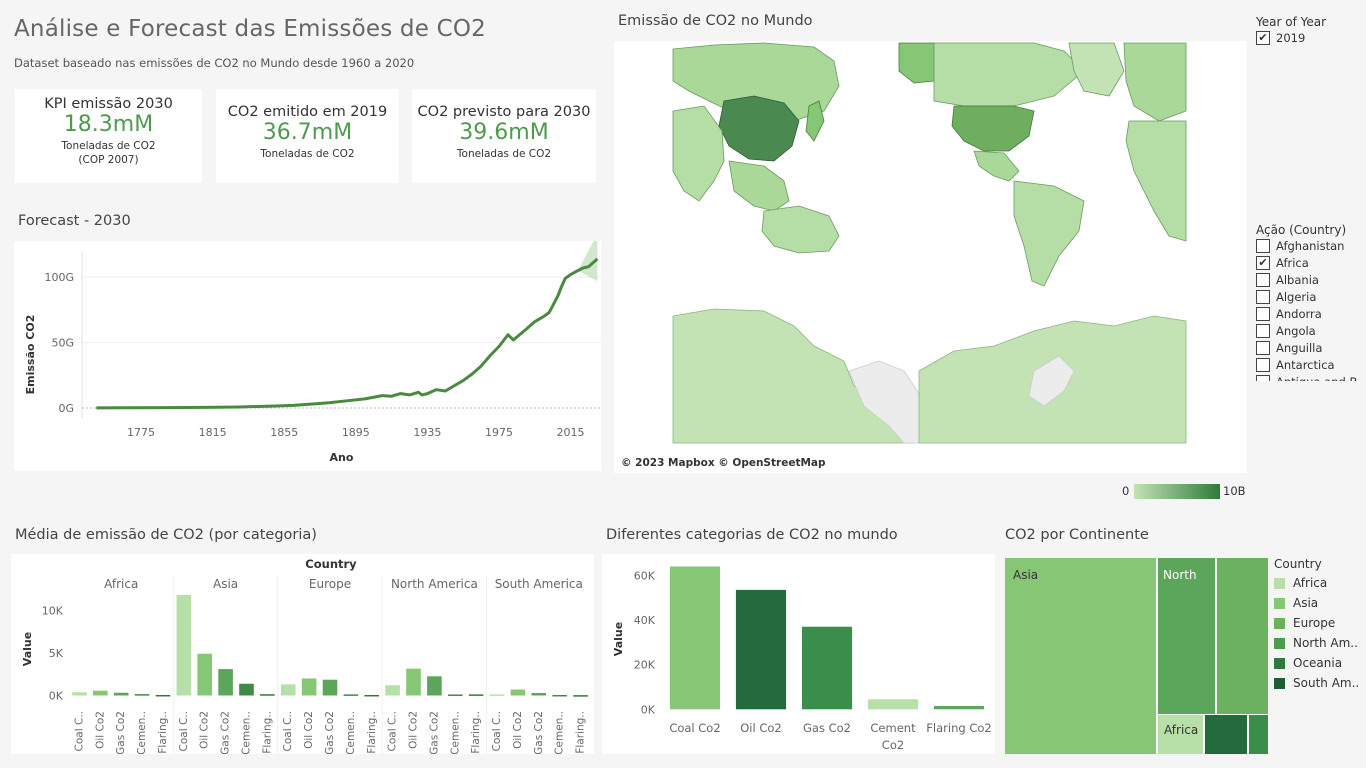 The height and width of the screenshot is (768, 1366). I want to click on map-region-china, so click(759, 128).